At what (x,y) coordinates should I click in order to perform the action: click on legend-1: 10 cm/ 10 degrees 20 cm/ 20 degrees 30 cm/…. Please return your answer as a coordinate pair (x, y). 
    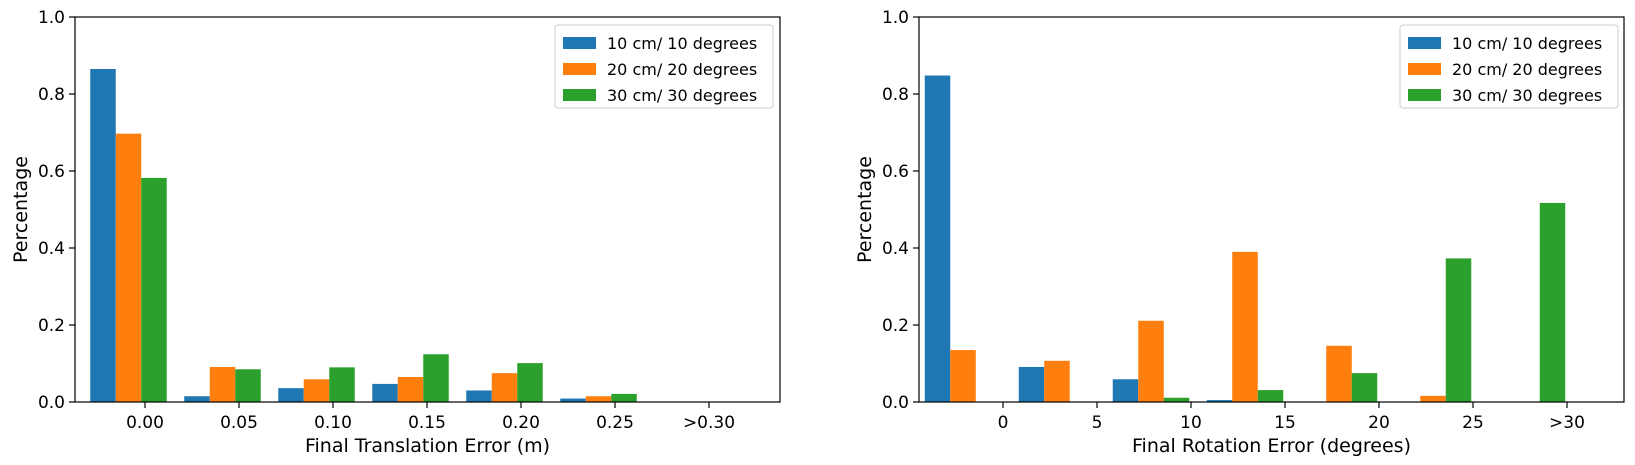
    Looking at the image, I should click on (664, 66).